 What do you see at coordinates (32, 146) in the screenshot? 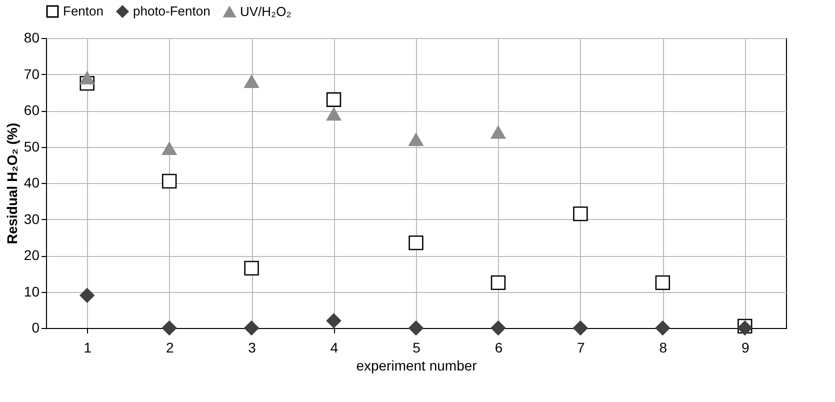
I see `y-tick-label: 50` at bounding box center [32, 146].